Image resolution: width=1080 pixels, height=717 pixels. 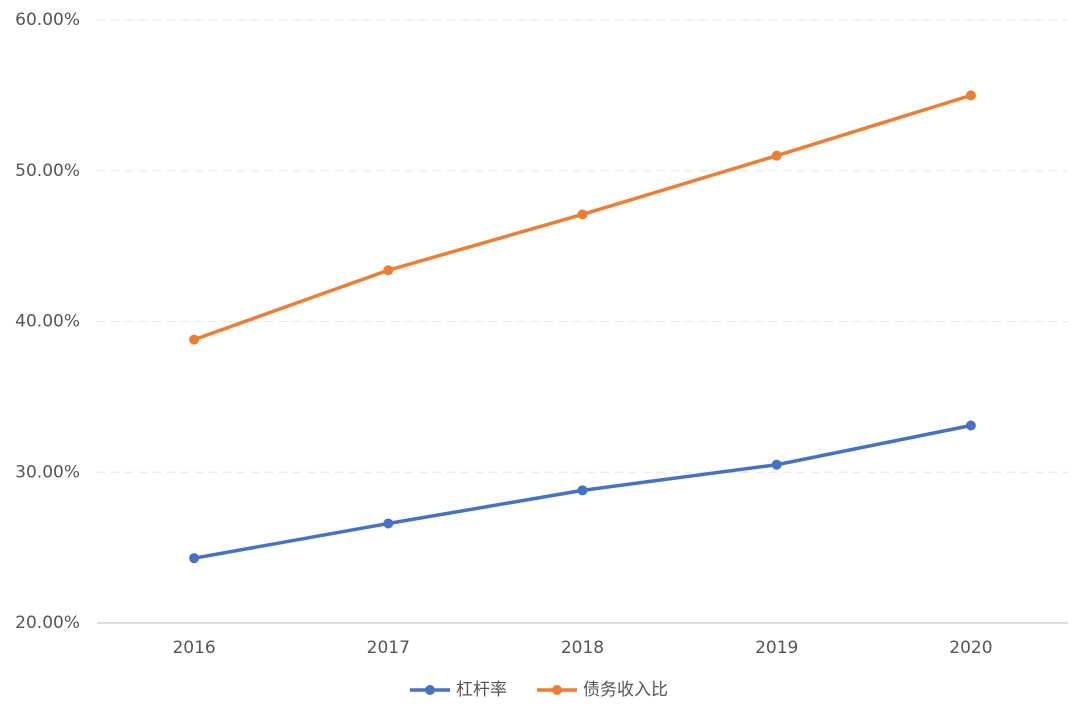 I want to click on y-tick-label: 40.00%, so click(x=47, y=322).